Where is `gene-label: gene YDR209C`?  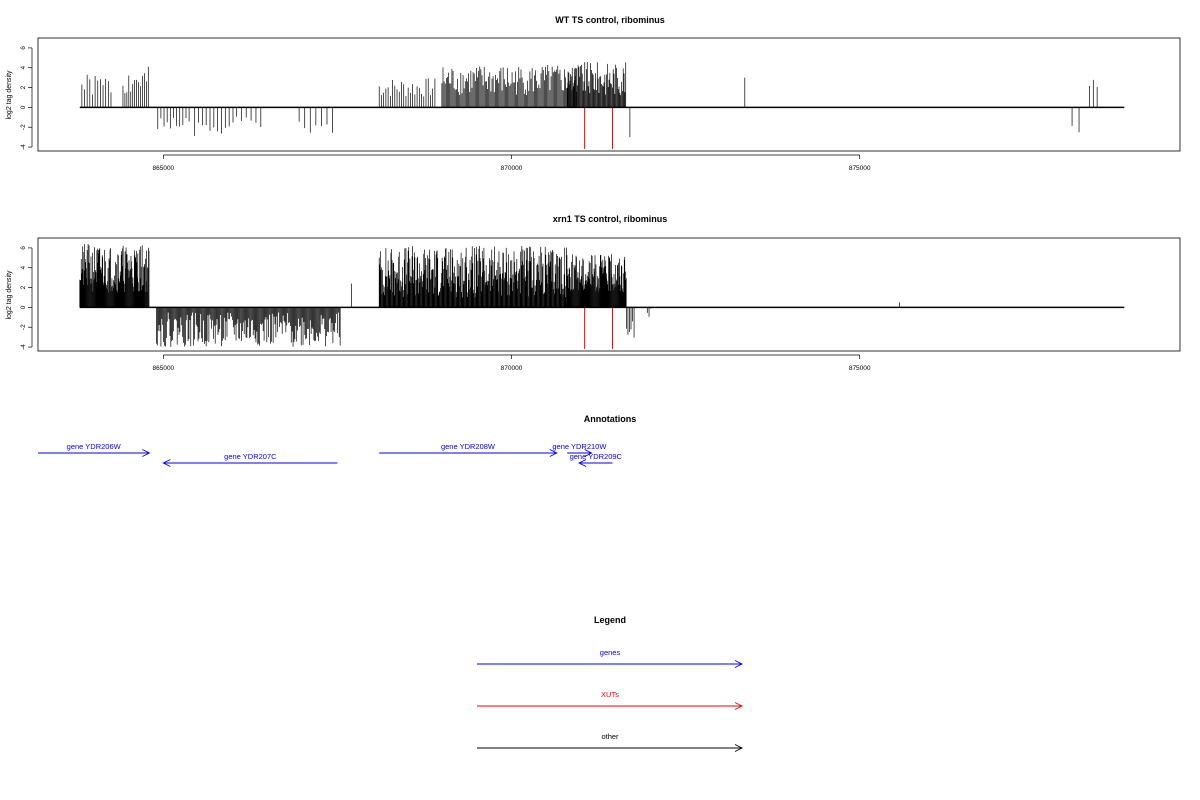 gene-label: gene YDR209C is located at coordinates (596, 456).